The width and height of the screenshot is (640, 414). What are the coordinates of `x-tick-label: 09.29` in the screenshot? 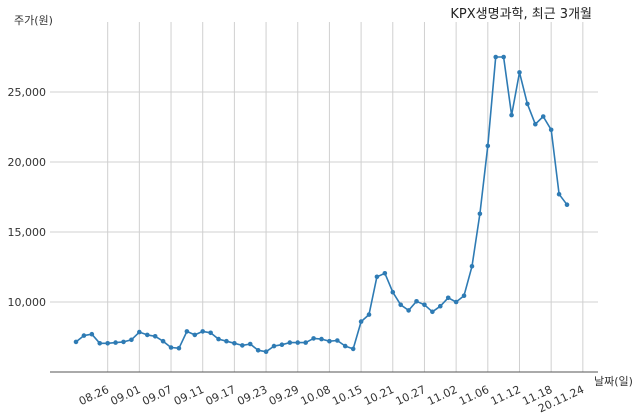 It's located at (284, 395).